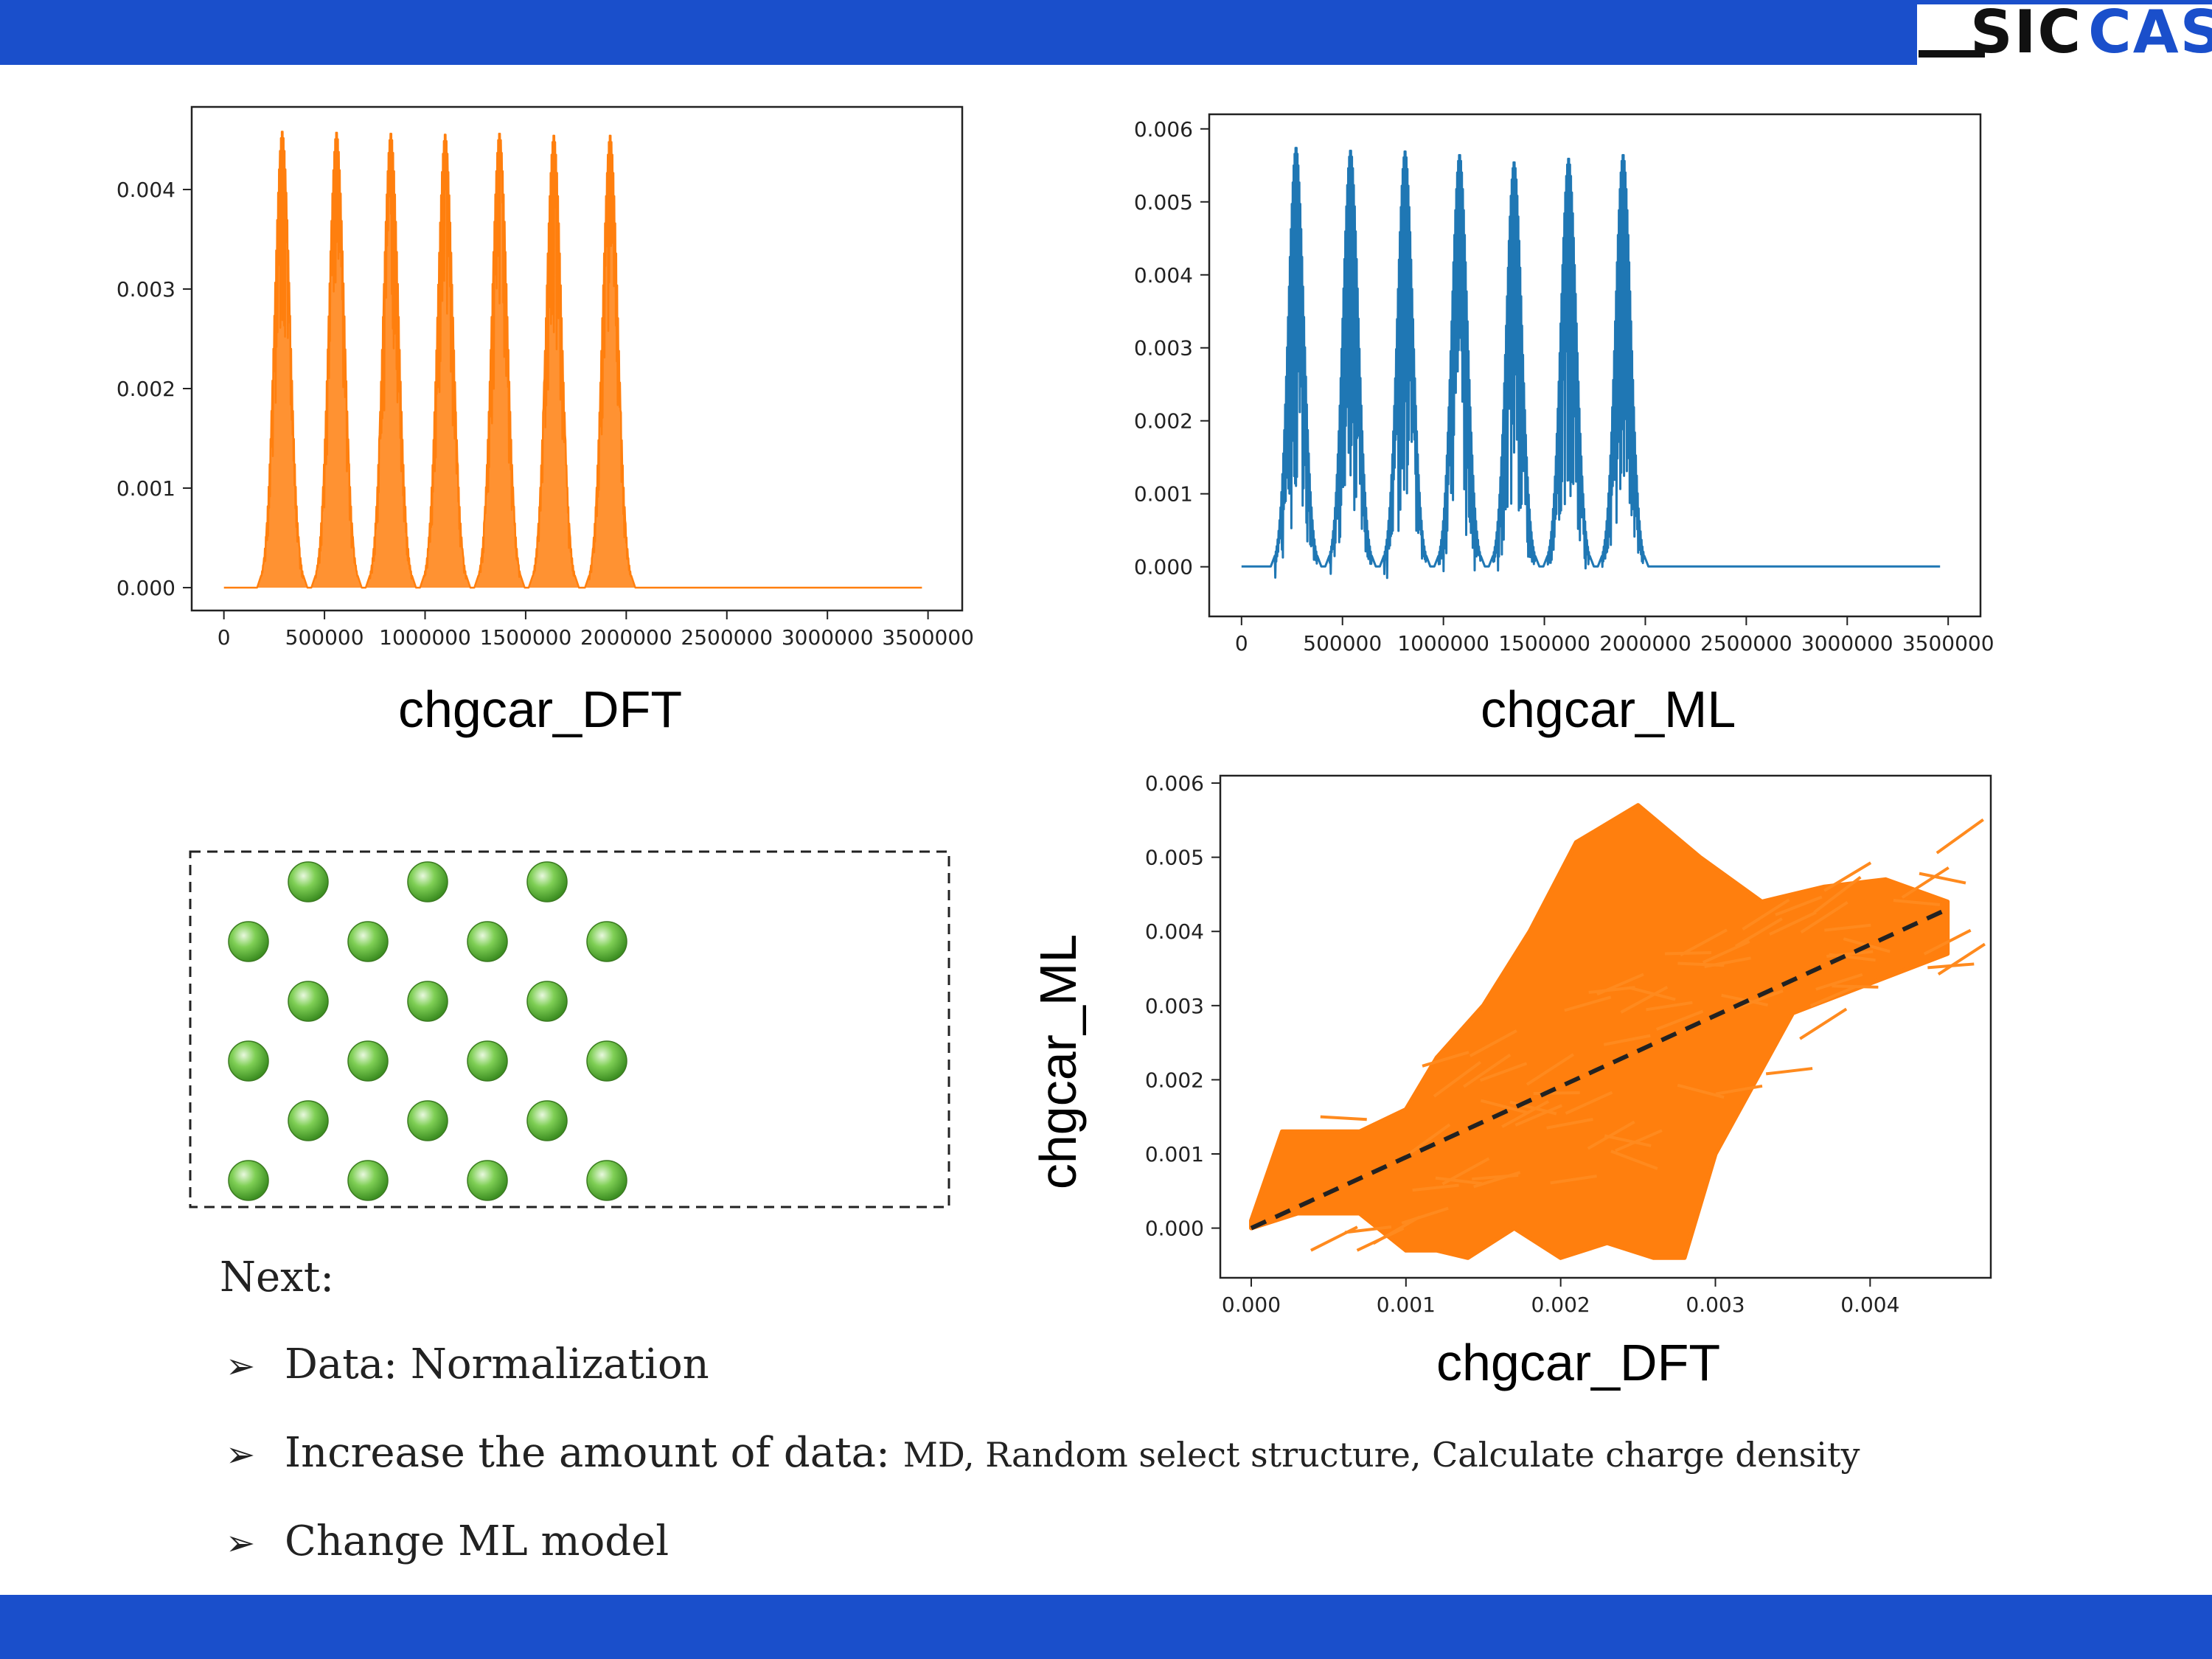 This screenshot has height=1659, width=2212. Describe the element at coordinates (1599, 1069) in the screenshot. I see `reference-line` at that location.